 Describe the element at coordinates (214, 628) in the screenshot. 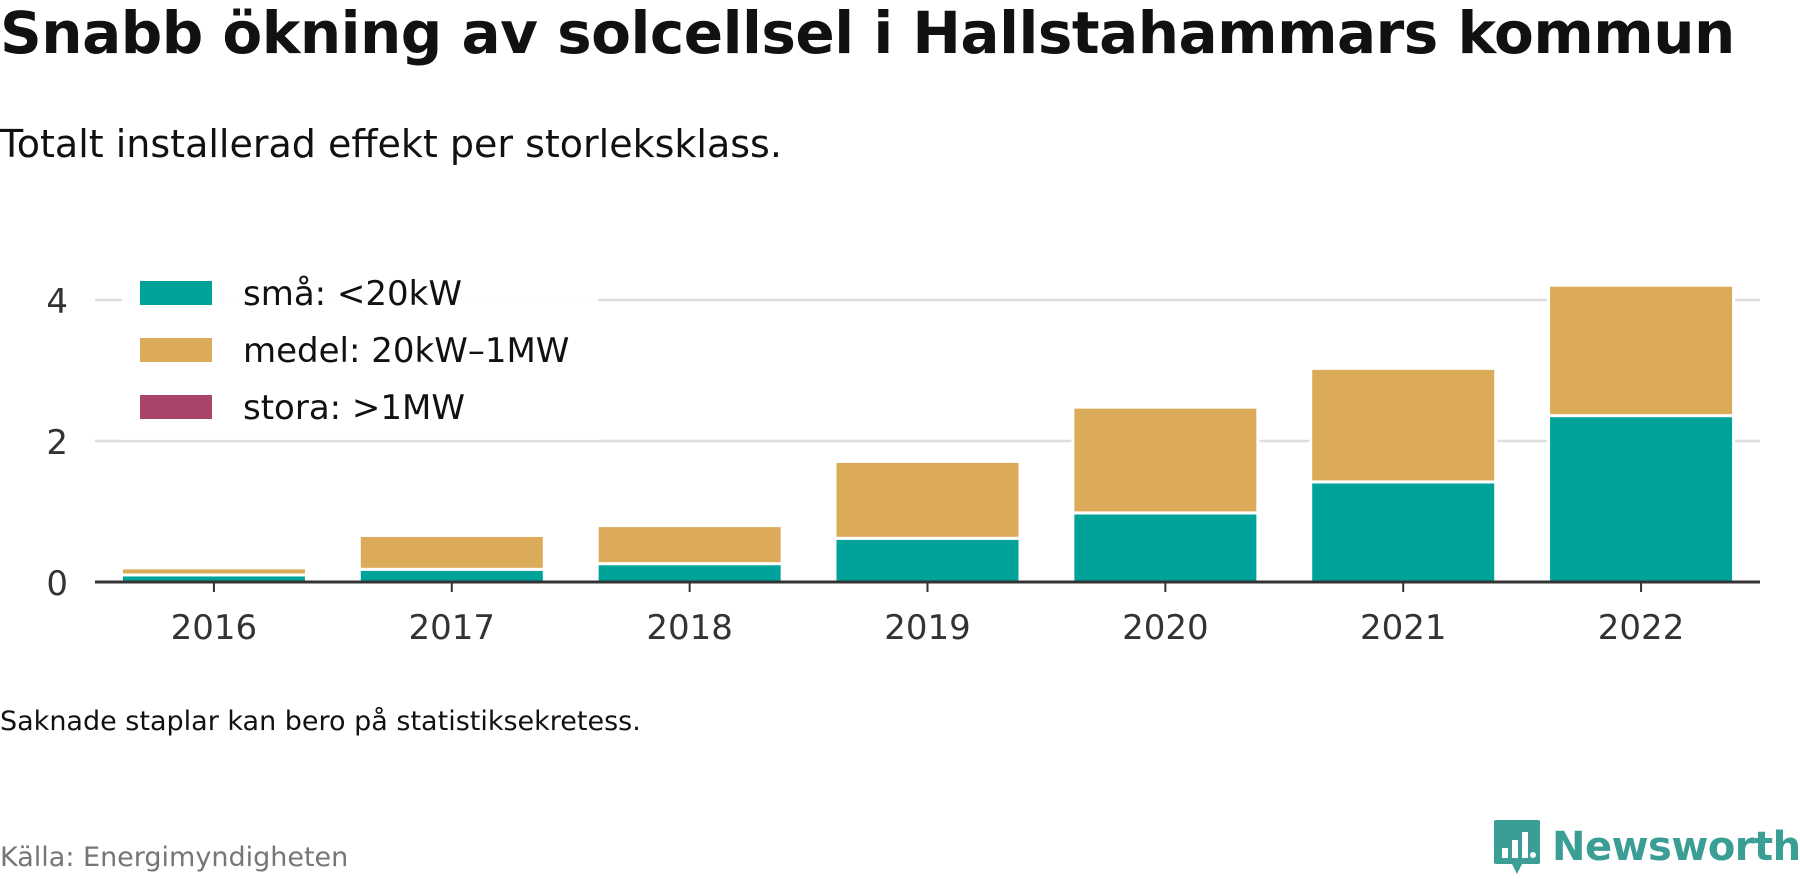

I see `x-tick-label: 2016` at that location.